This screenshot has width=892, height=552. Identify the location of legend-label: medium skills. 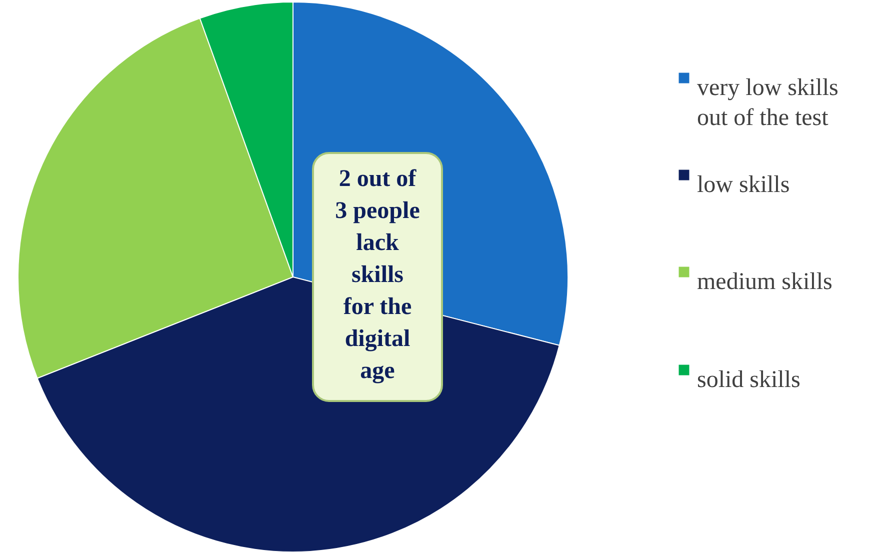
(764, 282).